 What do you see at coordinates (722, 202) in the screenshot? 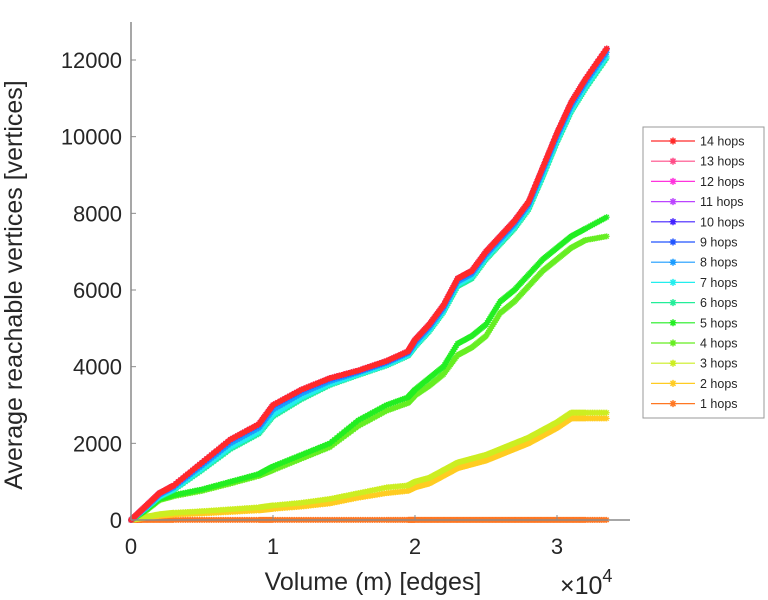
I see `legend-label: 11 hops` at bounding box center [722, 202].